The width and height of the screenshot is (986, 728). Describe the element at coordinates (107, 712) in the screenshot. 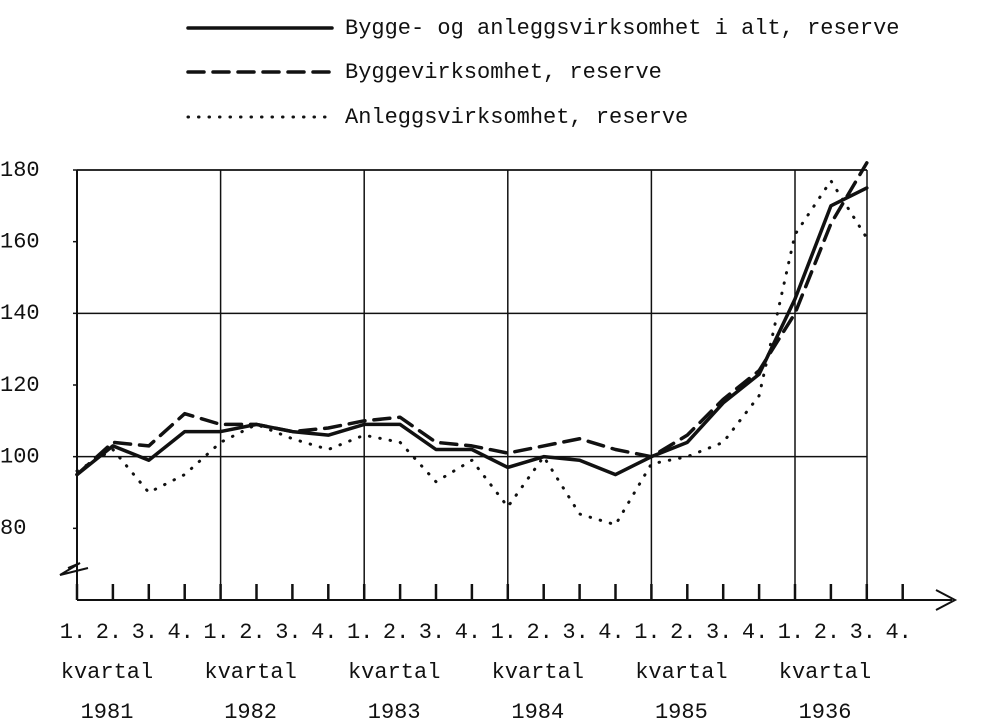

I see `x-group-year: 1981` at that location.